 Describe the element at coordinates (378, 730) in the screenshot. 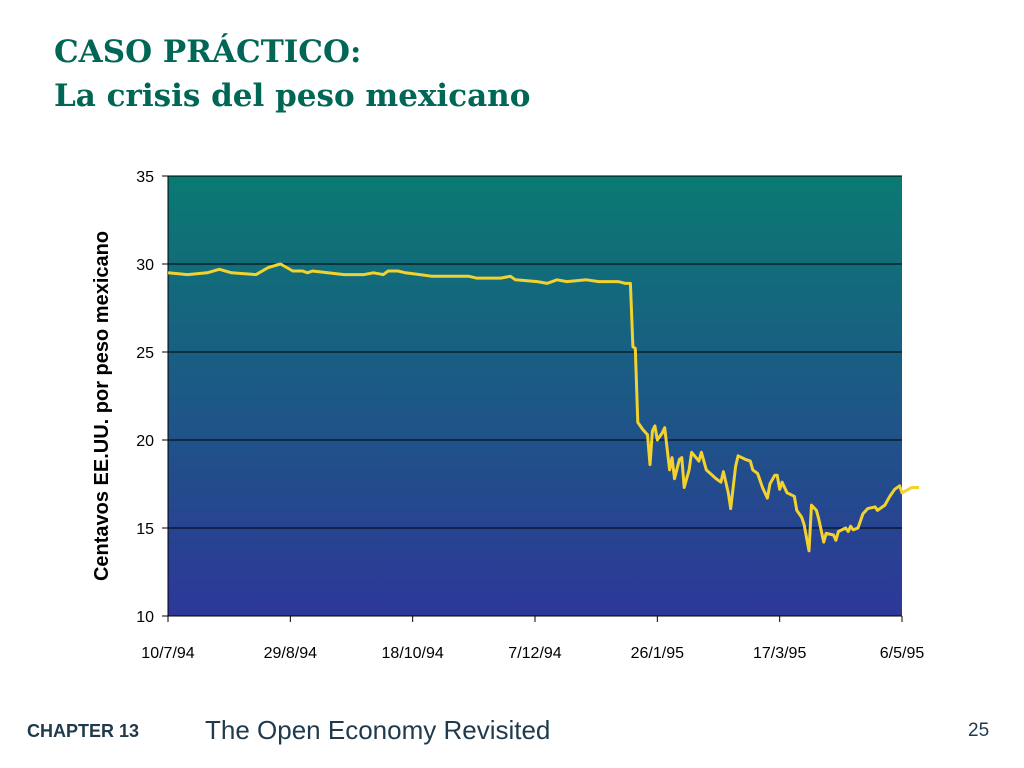

I see `book-title: The Open Economy Revisited` at that location.